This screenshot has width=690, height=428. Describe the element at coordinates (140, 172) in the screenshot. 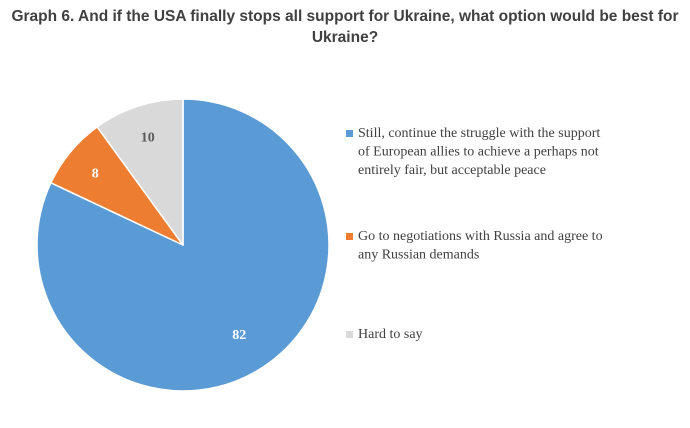

I see `slice-hard-to-say` at that location.